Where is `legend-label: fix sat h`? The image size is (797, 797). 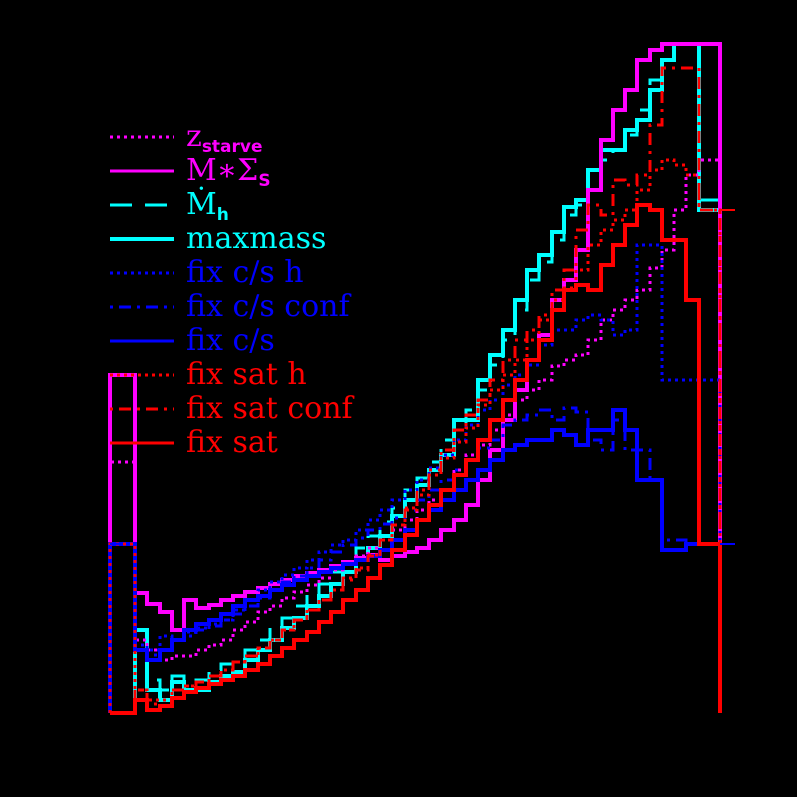
legend-label: fix sat h is located at coordinates (246, 374).